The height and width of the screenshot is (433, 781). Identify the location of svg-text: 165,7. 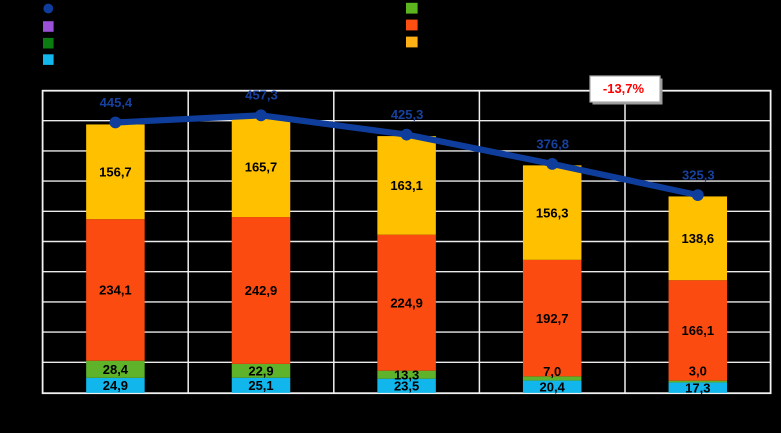
(261, 167).